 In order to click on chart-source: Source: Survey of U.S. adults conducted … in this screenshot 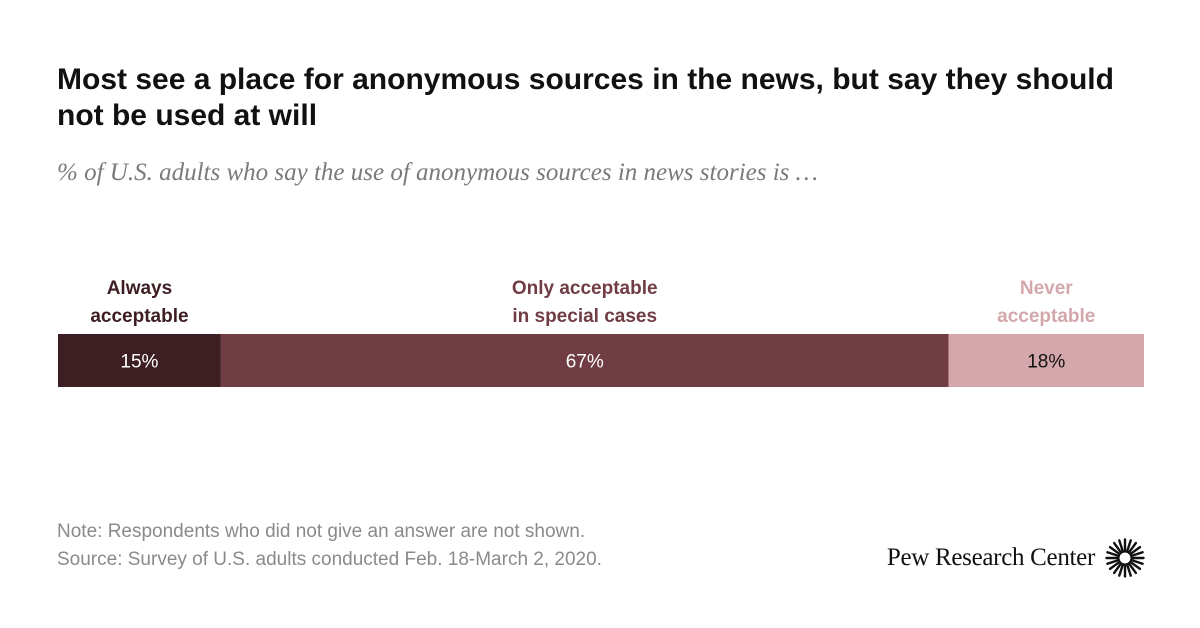, I will do `click(329, 559)`.